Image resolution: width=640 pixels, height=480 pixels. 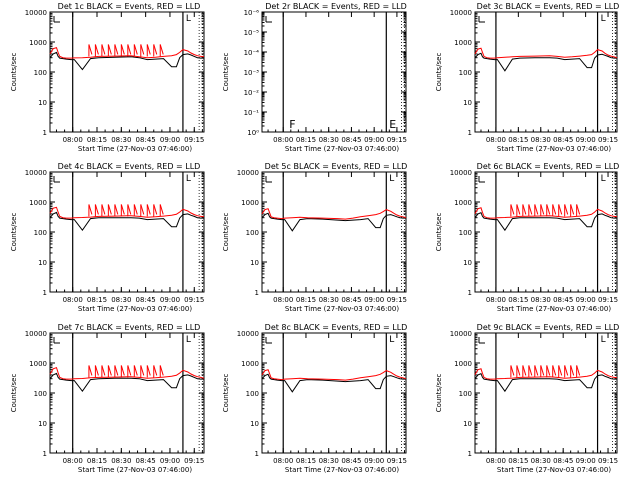 I want to click on panel-title: Det 8c BLACK = Events, RED = LLD, so click(x=336, y=327).